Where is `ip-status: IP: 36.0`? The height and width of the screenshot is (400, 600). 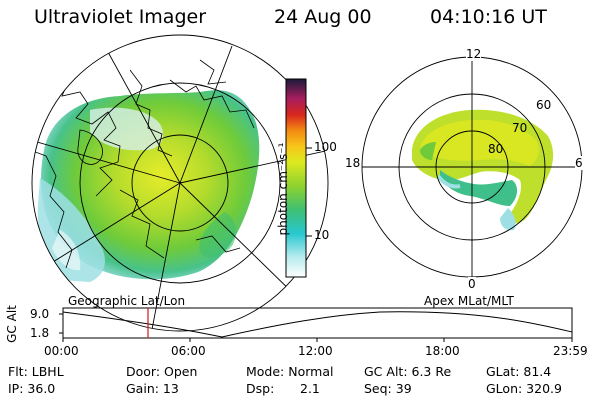
ip-status: IP: 36.0 is located at coordinates (32, 388).